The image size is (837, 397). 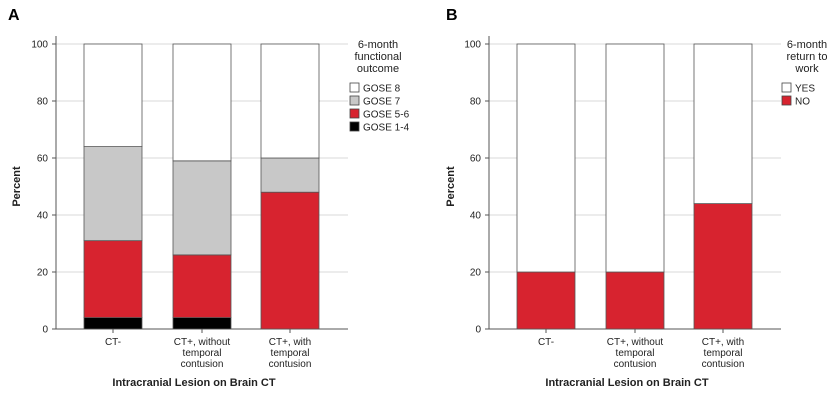 I want to click on panel-a-legend-title-line: 6-month, so click(x=378, y=45).